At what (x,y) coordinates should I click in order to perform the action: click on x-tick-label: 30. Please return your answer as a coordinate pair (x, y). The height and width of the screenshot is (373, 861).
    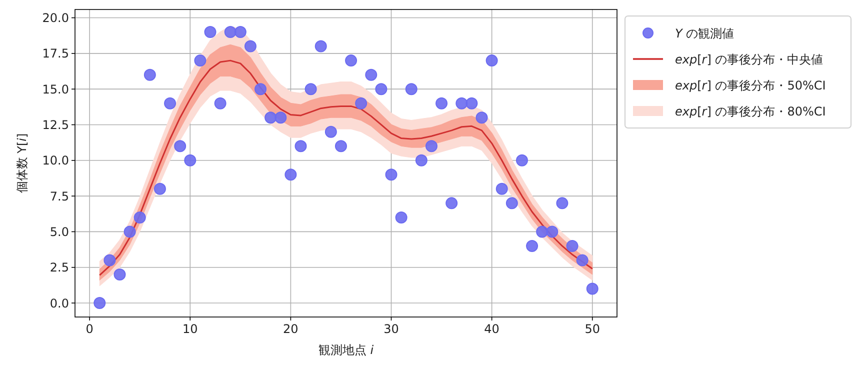
    Looking at the image, I should click on (391, 329).